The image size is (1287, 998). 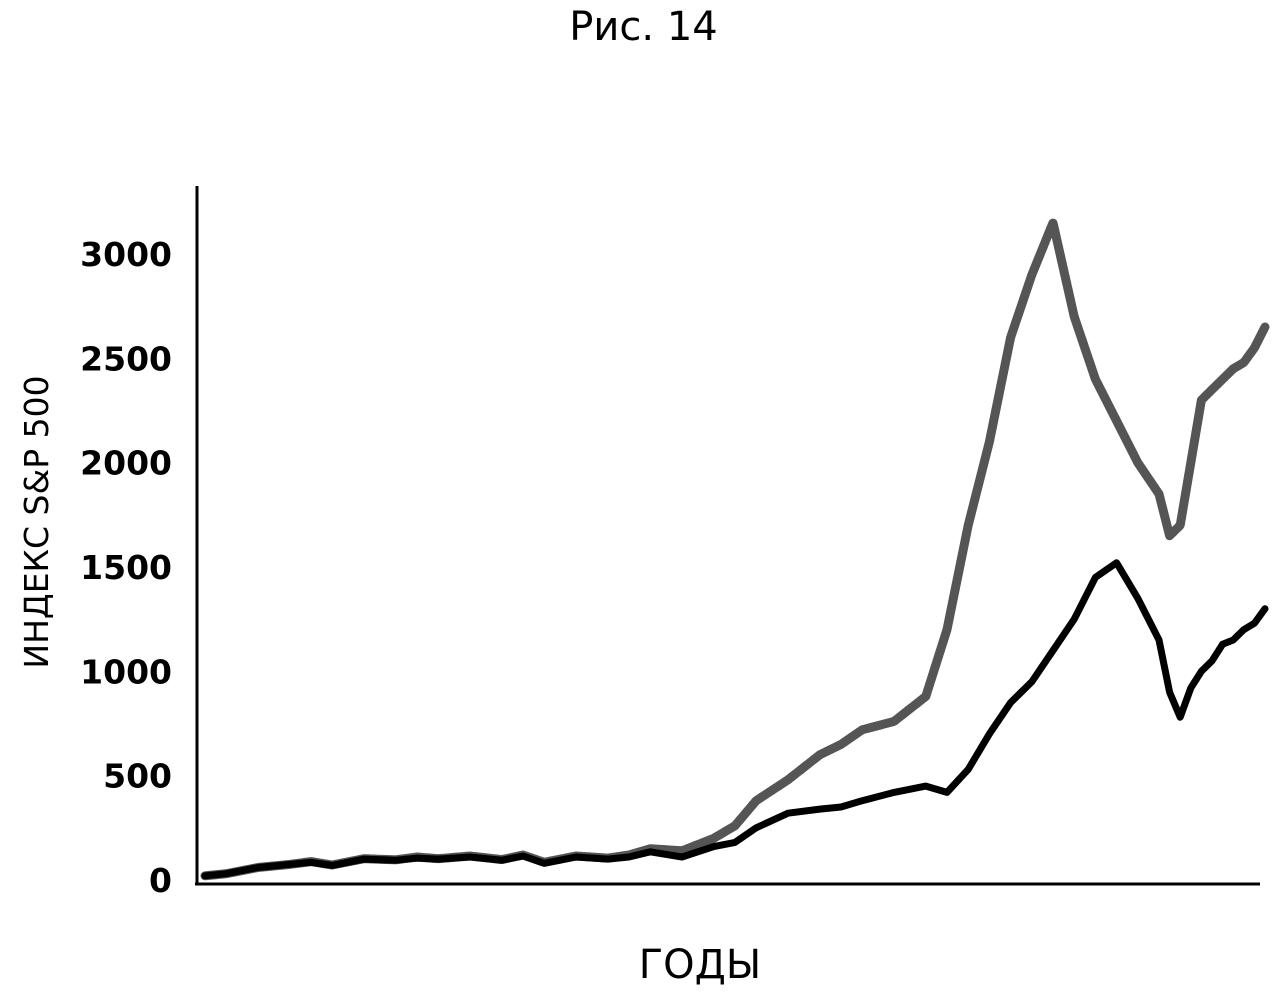 I want to click on x-axis-label: ГОДЫ, so click(x=700, y=965).